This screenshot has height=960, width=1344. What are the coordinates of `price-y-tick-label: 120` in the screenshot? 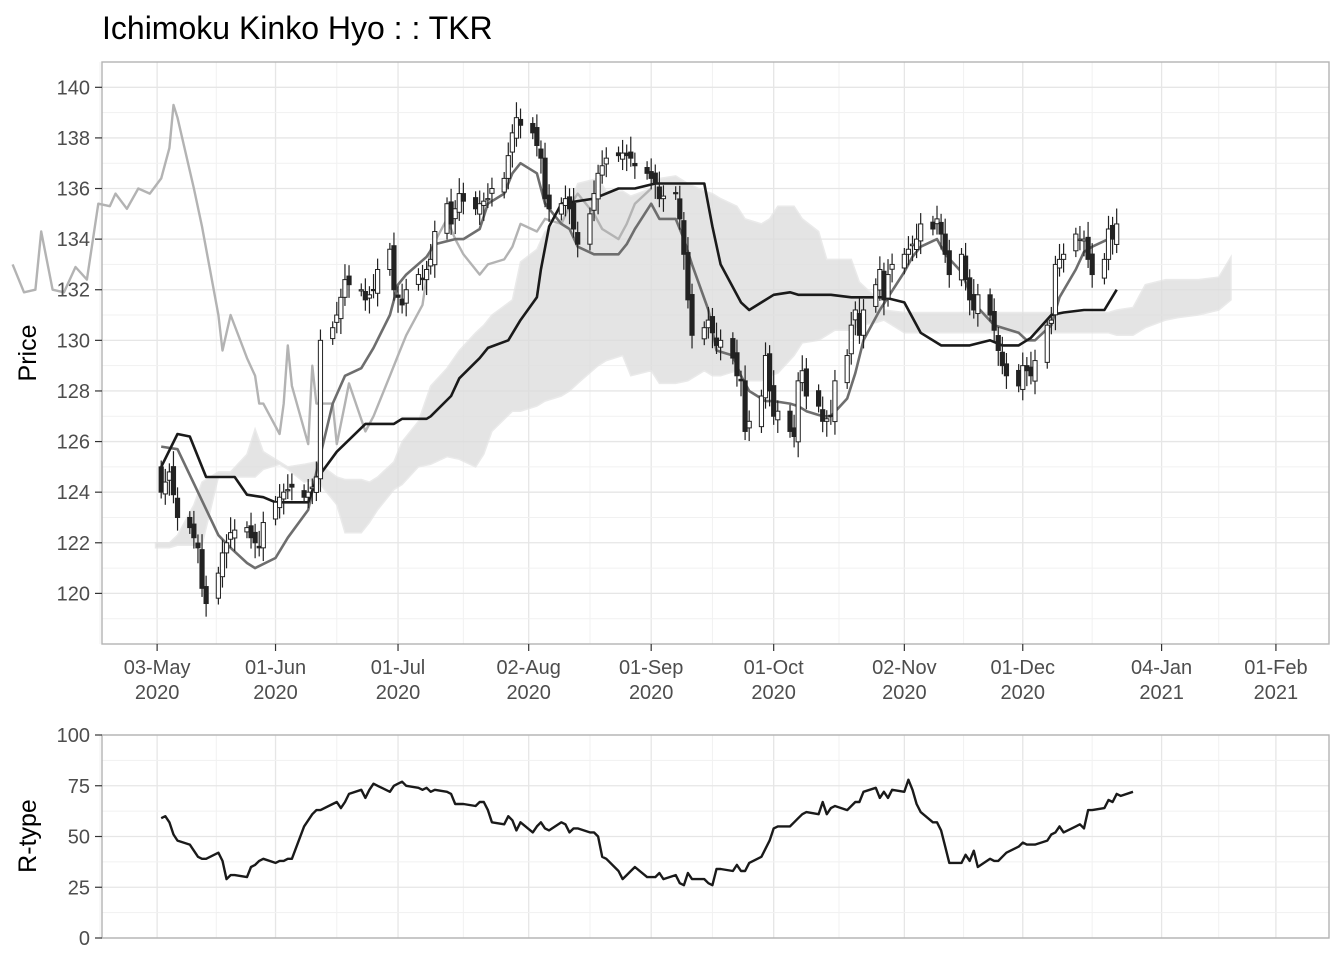 It's located at (73, 594).